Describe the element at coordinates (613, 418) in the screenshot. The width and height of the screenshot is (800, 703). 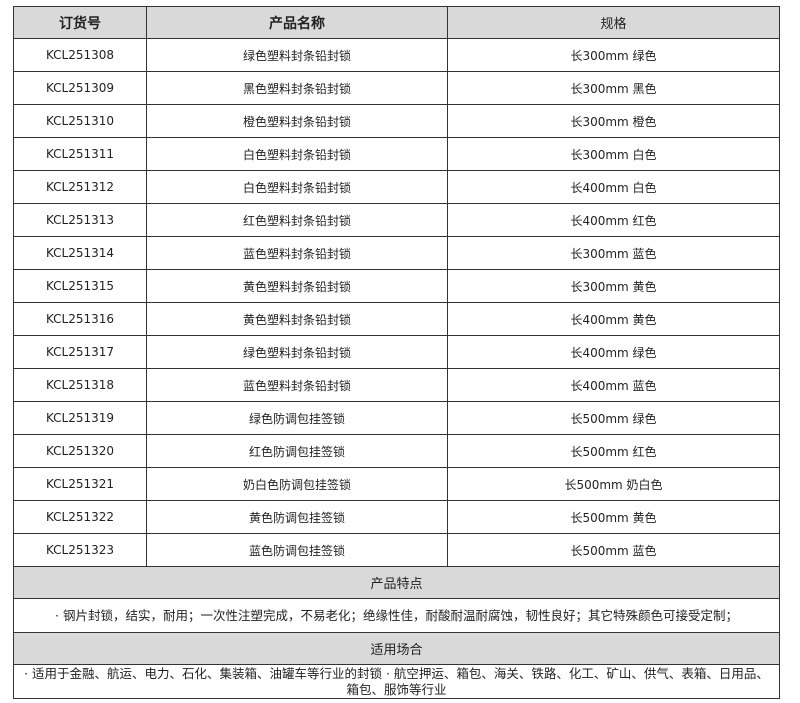
I see `cell-spec: 长500mm 绿色` at that location.